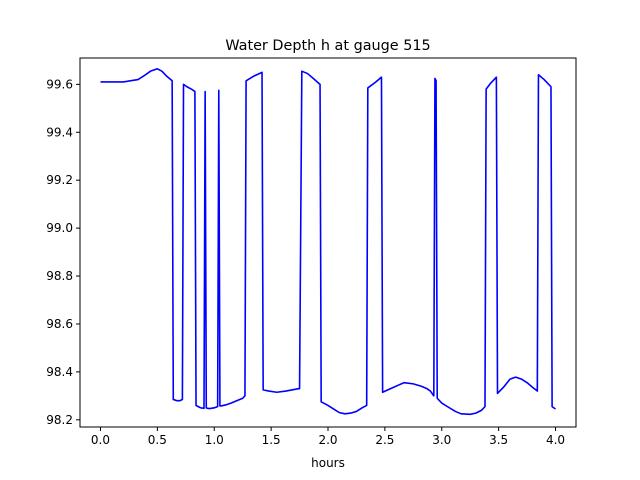 This screenshot has width=640, height=480. What do you see at coordinates (214, 440) in the screenshot?
I see `x-tick-label: 1.0` at bounding box center [214, 440].